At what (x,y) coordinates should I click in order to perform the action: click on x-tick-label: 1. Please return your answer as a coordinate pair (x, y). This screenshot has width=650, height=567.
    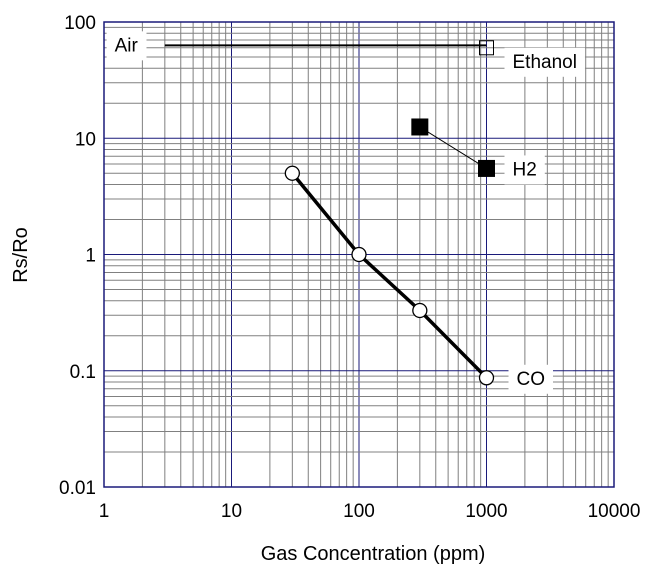
    Looking at the image, I should click on (104, 511).